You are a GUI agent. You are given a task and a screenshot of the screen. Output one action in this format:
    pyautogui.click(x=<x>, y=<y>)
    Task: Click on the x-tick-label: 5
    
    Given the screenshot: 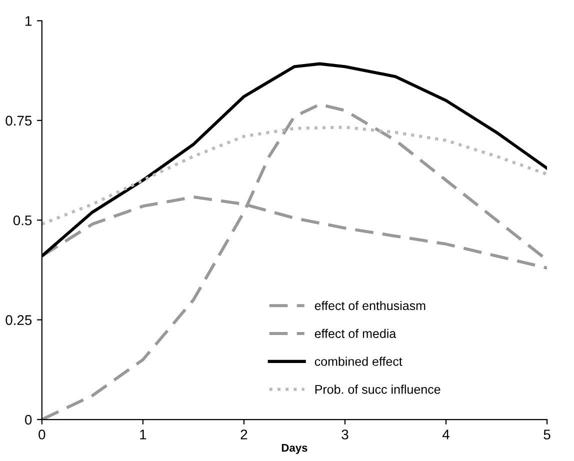 What is the action you would take?
    pyautogui.click(x=547, y=435)
    